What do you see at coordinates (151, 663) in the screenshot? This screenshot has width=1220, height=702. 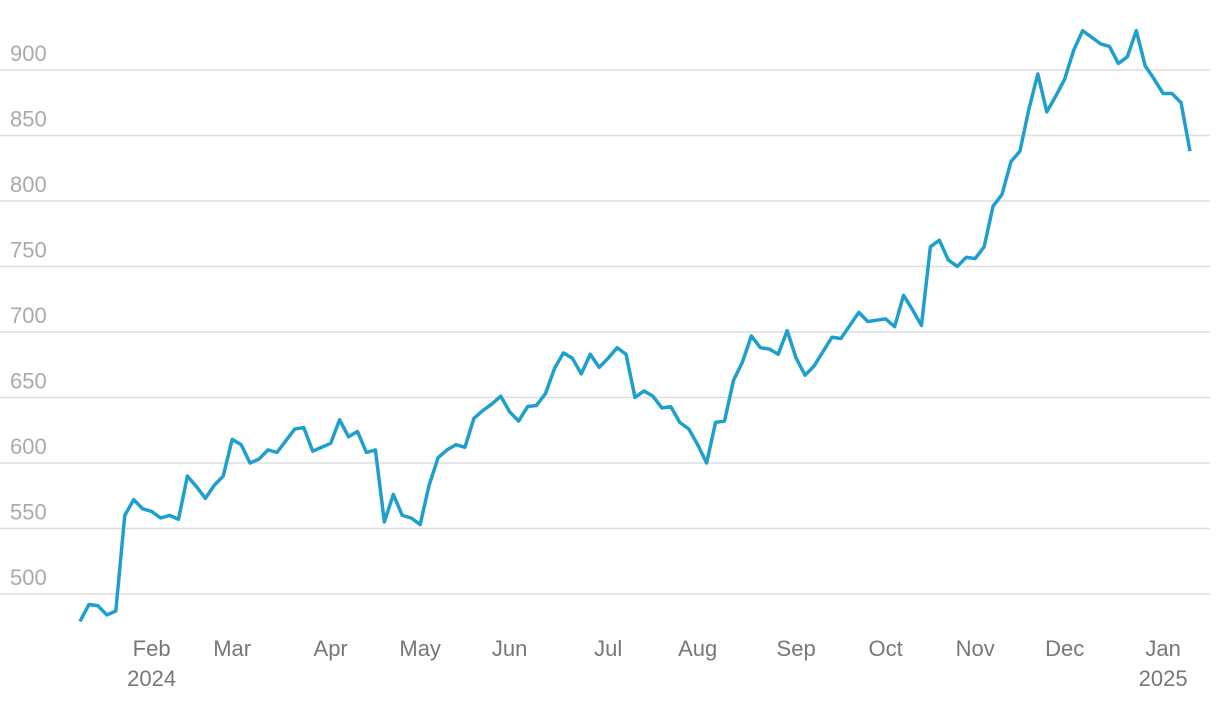 I see `x-tick-label: Feb 2024` at bounding box center [151, 663].